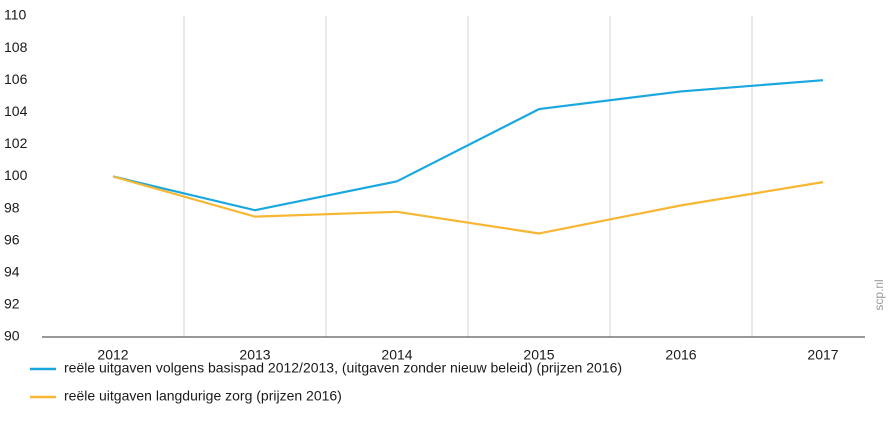 The height and width of the screenshot is (435, 891). Describe the element at coordinates (16, 111) in the screenshot. I see `y-tick-label: 104` at that location.